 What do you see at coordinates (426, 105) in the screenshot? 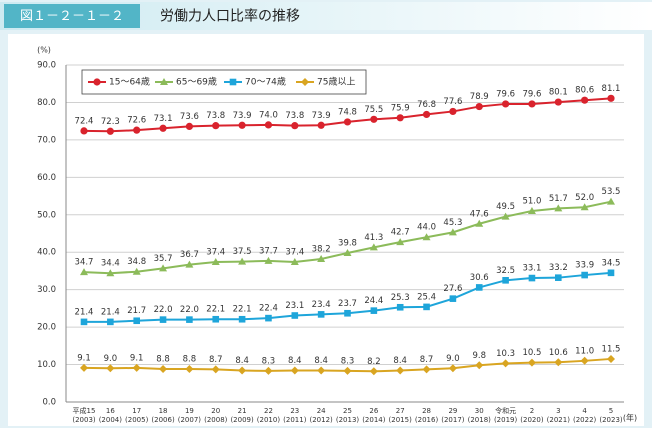
I see `value-label: 76.8` at bounding box center [426, 105].